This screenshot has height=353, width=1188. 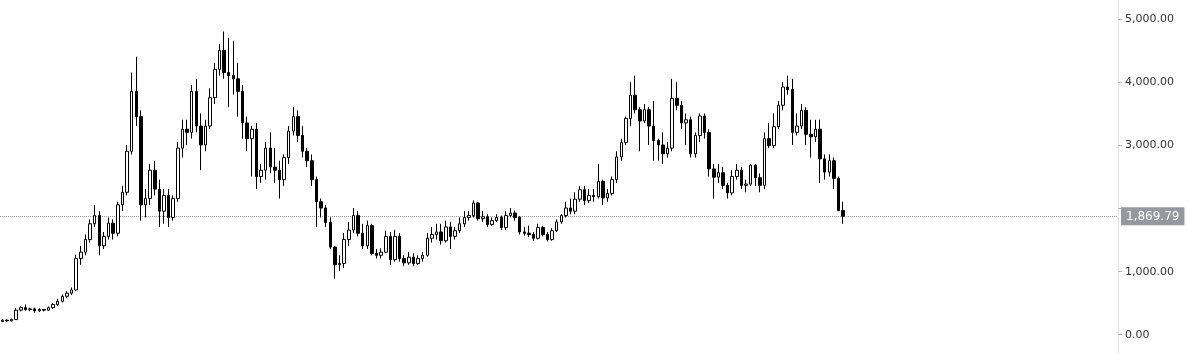 What do you see at coordinates (1149, 19) in the screenshot?
I see `y-tick-label: 5,000.00` at bounding box center [1149, 19].